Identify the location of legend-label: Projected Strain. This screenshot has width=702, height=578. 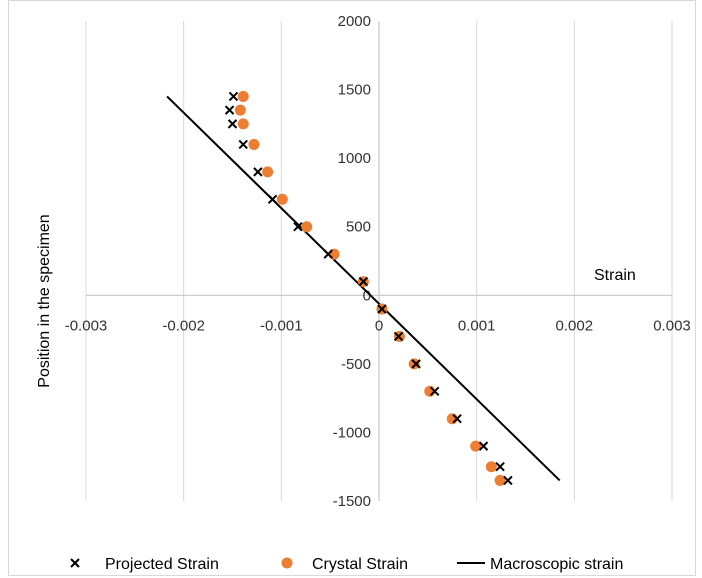
(162, 564).